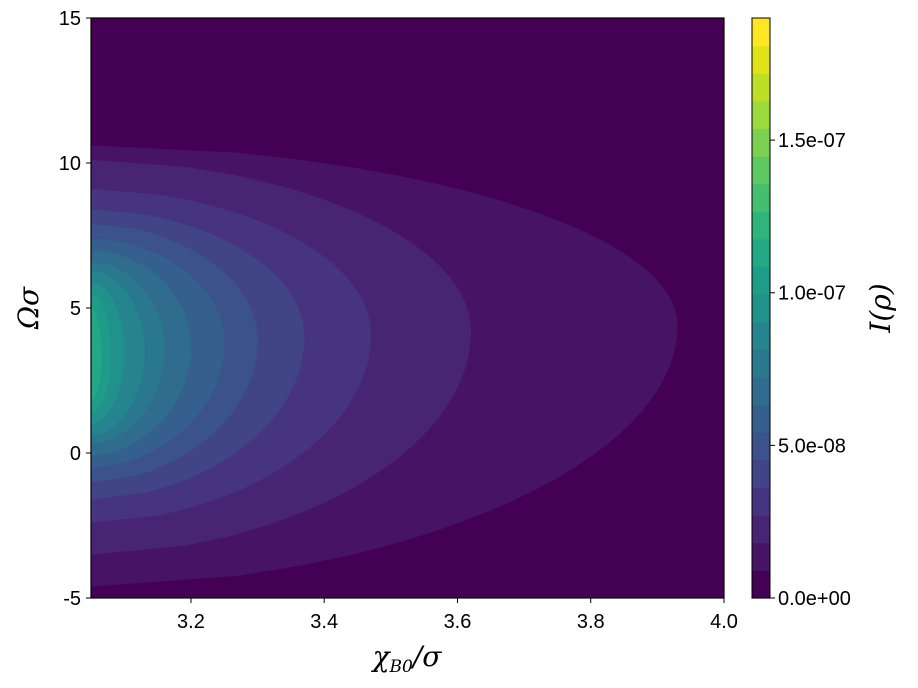  I want to click on x-axis: 3.2 3.4 3.6 3.8 4.0, so click(457, 615).